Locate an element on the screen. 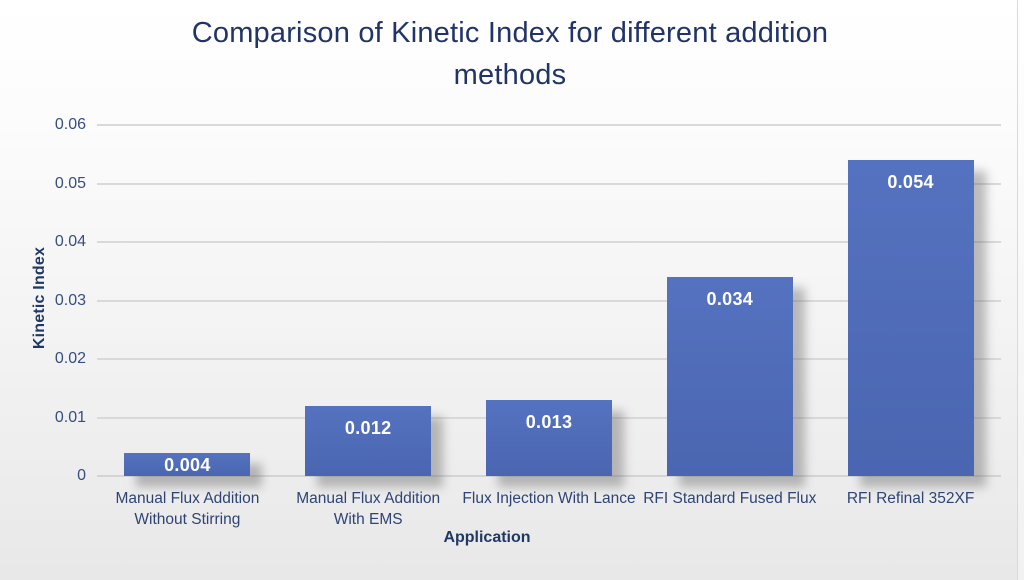 This screenshot has height=580, width=1024. bar-value-label: 0.034 is located at coordinates (730, 299).